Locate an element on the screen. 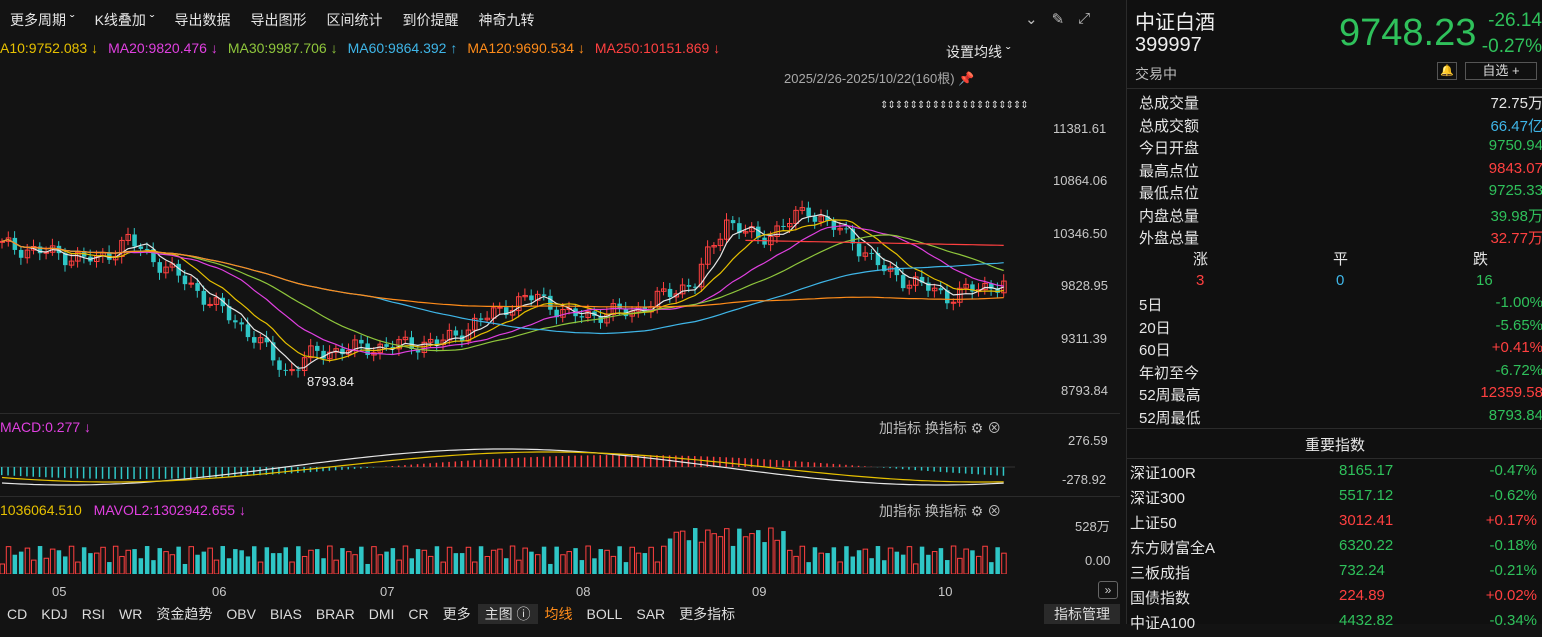 The height and width of the screenshot is (637, 1542). time-axis-label: 05 is located at coordinates (59, 591).